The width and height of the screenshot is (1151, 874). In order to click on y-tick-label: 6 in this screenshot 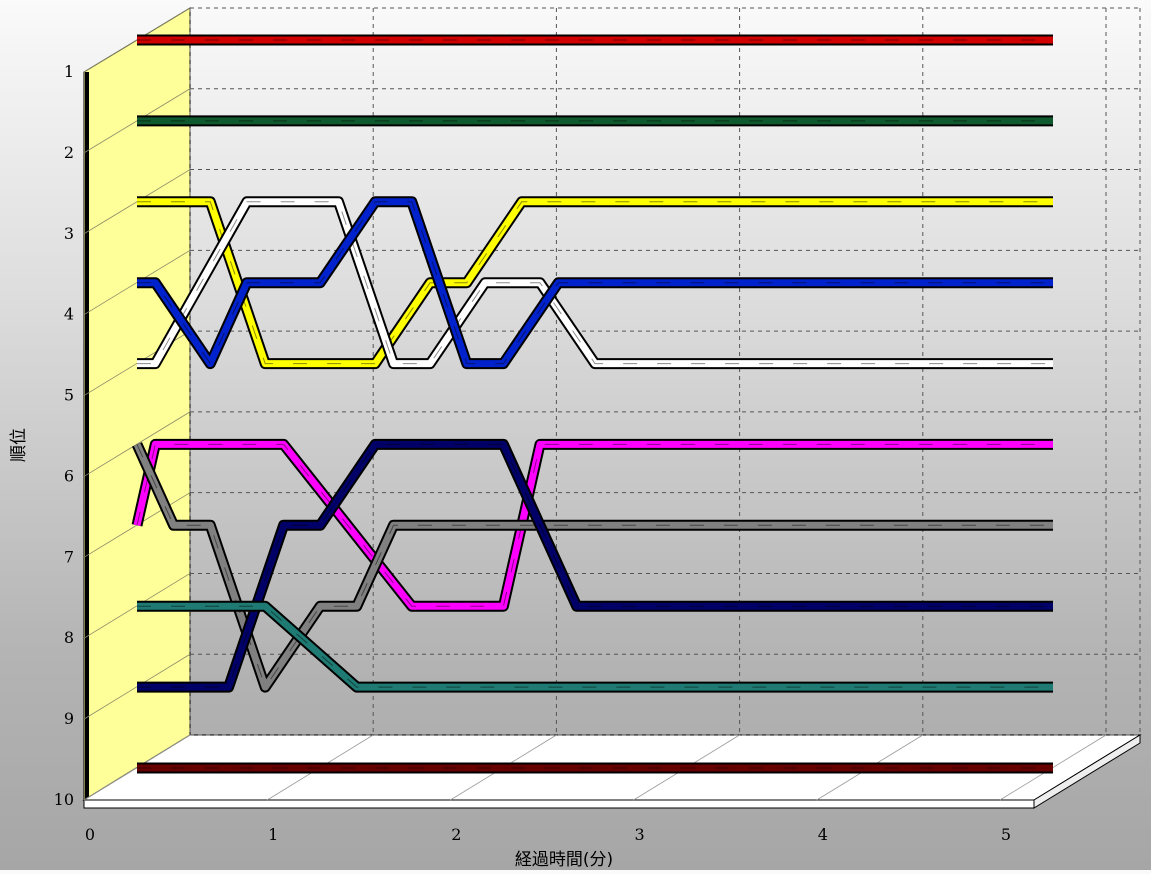, I will do `click(69, 475)`.